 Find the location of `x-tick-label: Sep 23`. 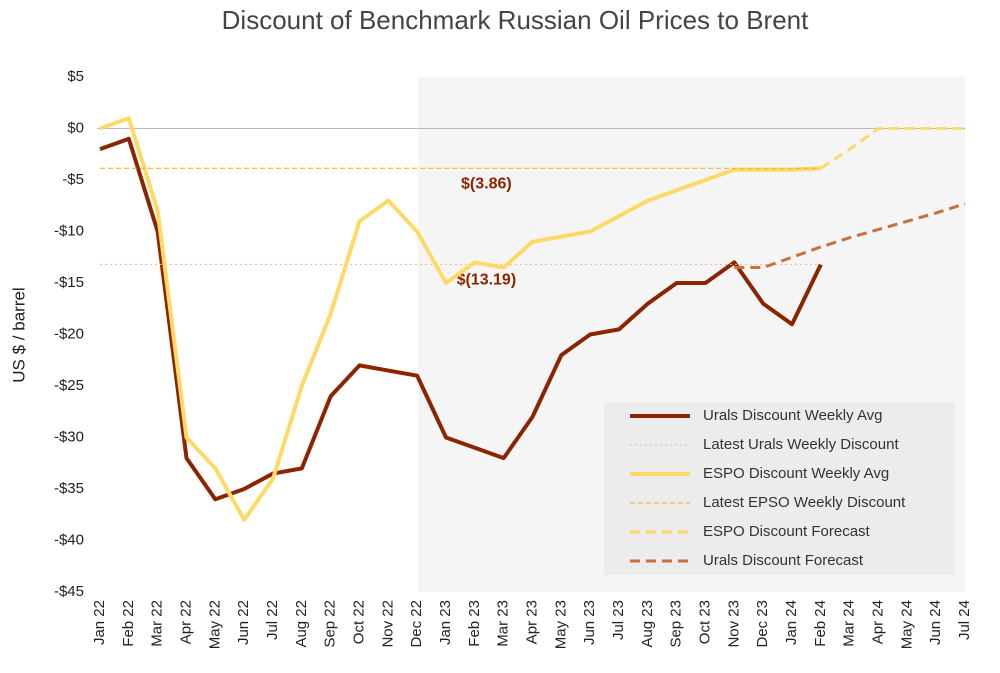

x-tick-label: Sep 23 is located at coordinates (676, 624).